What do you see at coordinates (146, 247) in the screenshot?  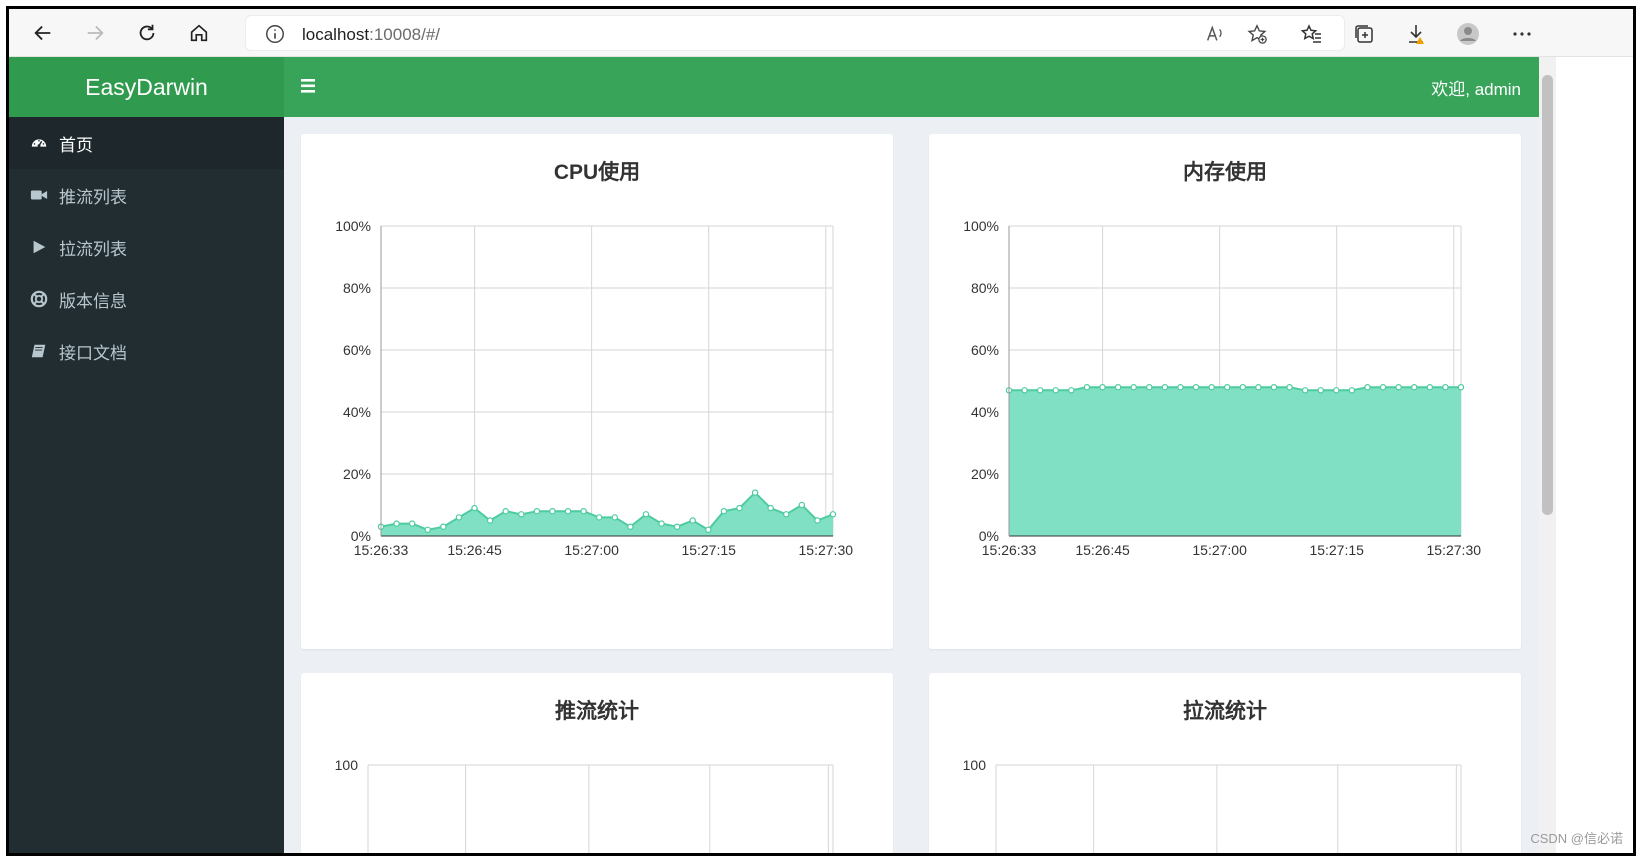 I see `sidebar-item-pull-list: 拉流列表` at bounding box center [146, 247].